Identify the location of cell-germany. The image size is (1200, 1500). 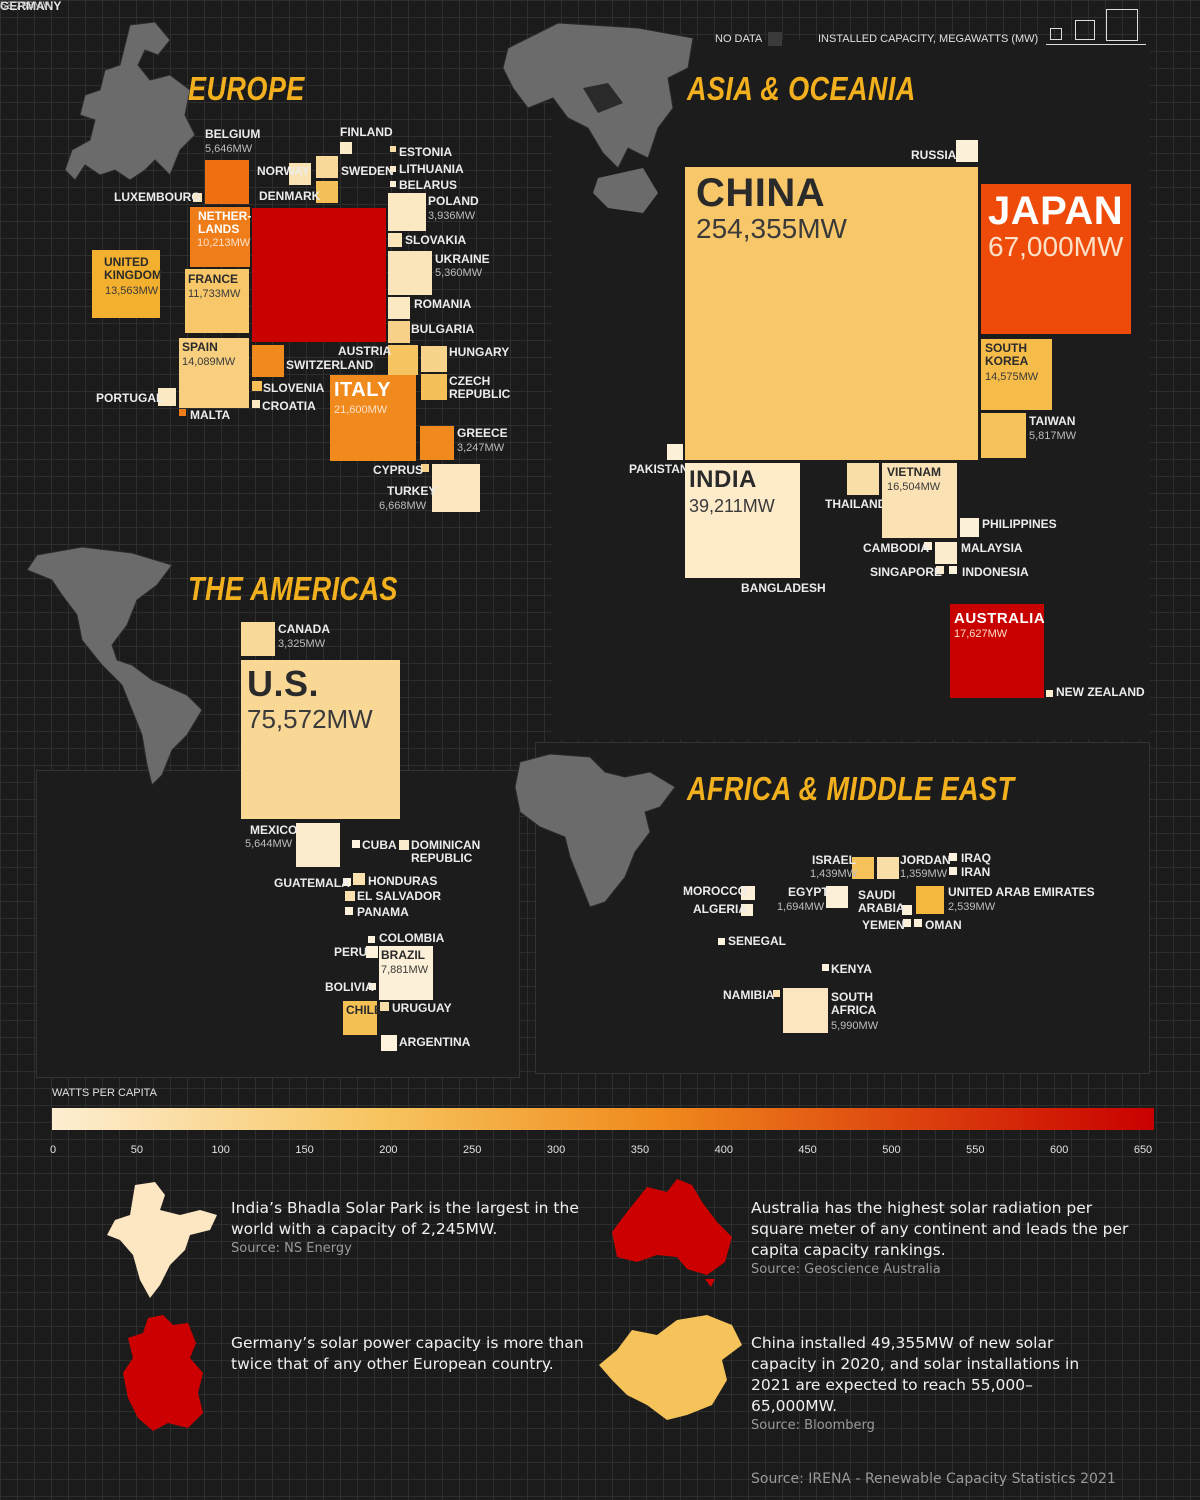
(319, 275).